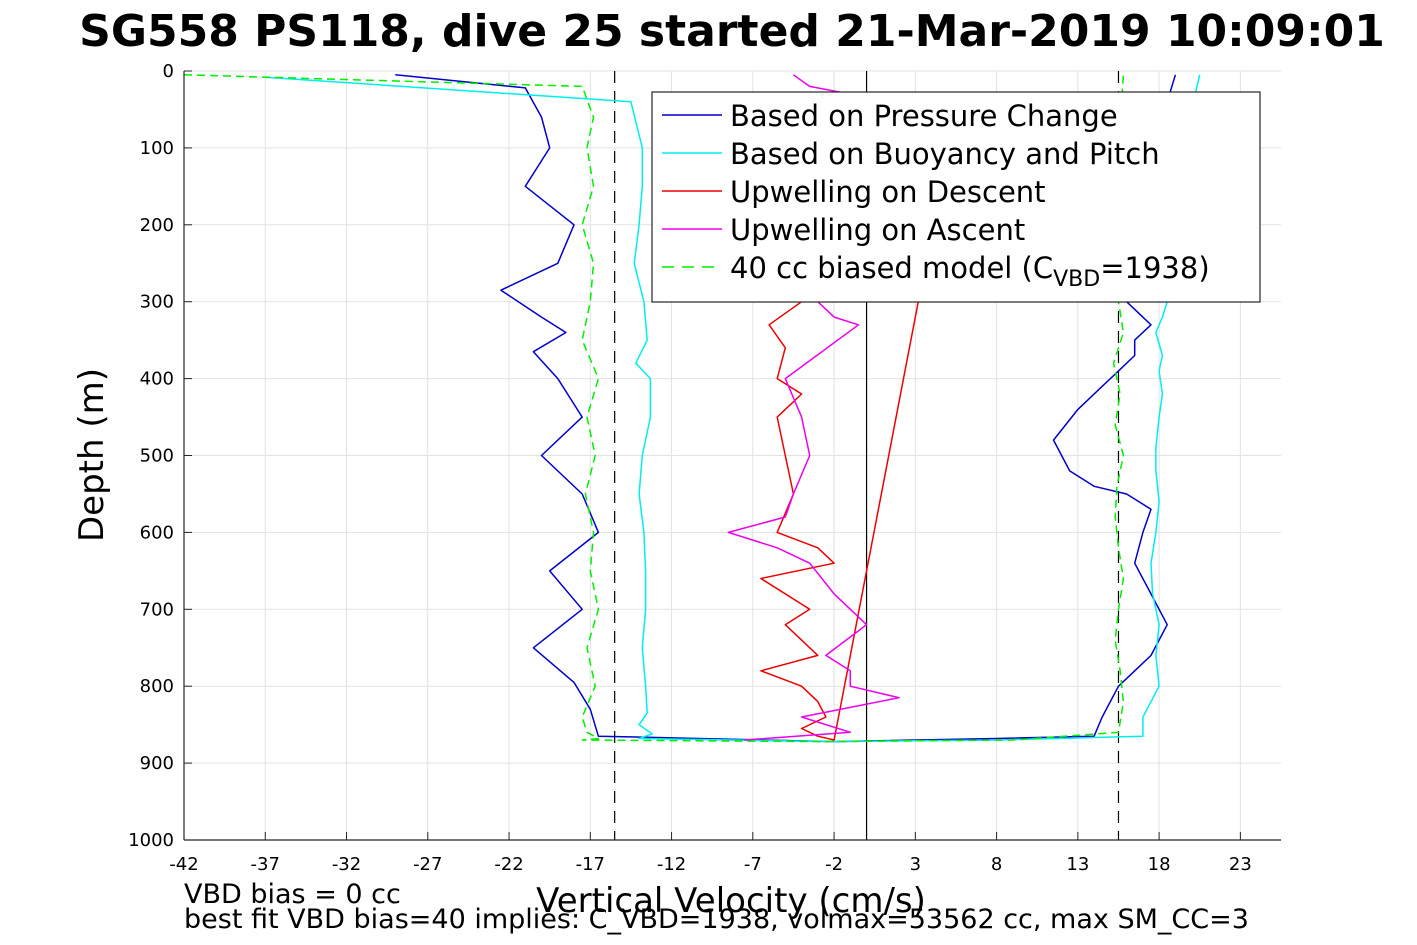 The image size is (1417, 945). Describe the element at coordinates (157, 763) in the screenshot. I see `y-tick-label: 900` at that location.